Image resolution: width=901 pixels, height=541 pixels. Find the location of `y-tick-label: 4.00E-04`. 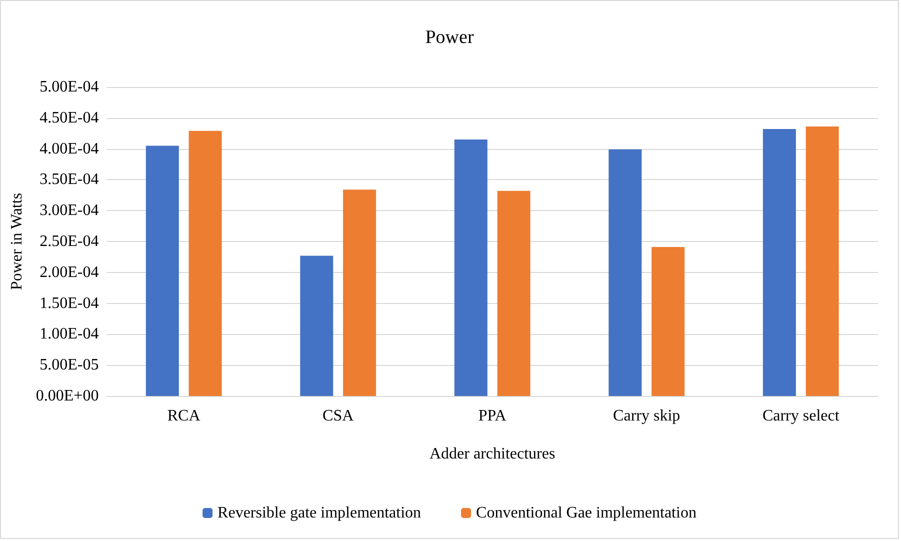

y-tick-label: 4.00E-04 is located at coordinates (69, 149).